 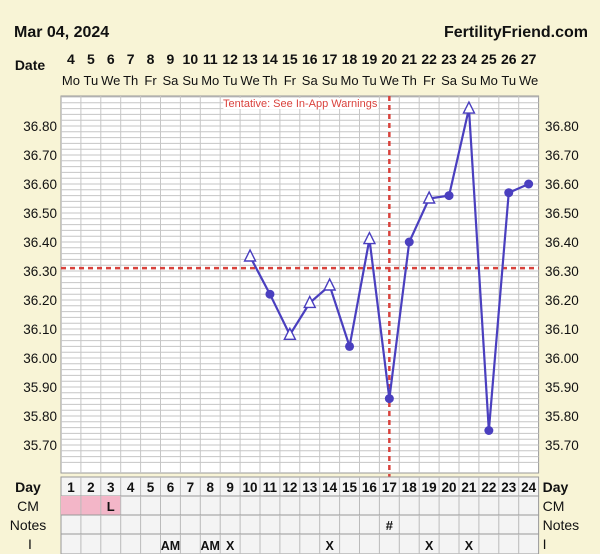 What do you see at coordinates (562, 155) in the screenshot?
I see `y-tick-right: 36.70` at bounding box center [562, 155].